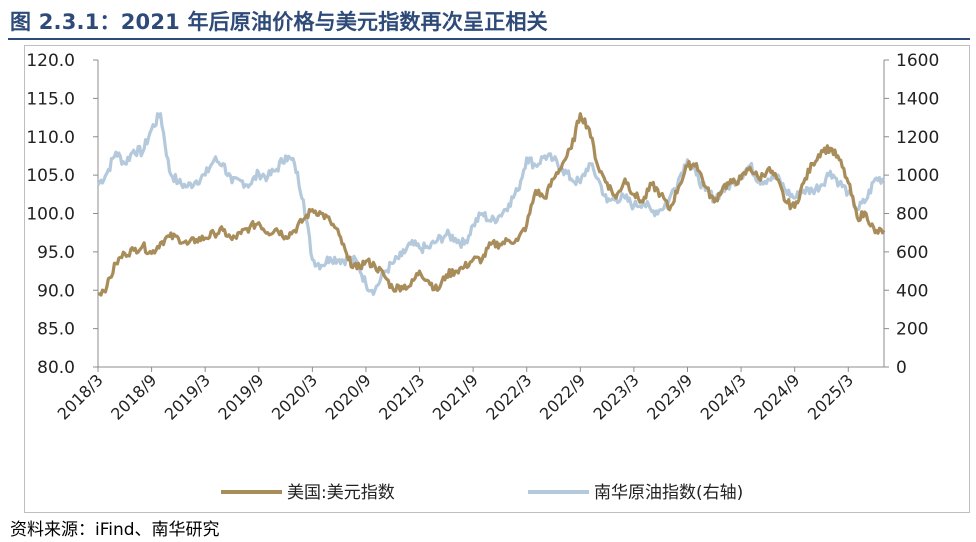 The image size is (976, 542). Describe the element at coordinates (615, 396) in the screenshot. I see `x-tick-label: 2023/3` at that location.